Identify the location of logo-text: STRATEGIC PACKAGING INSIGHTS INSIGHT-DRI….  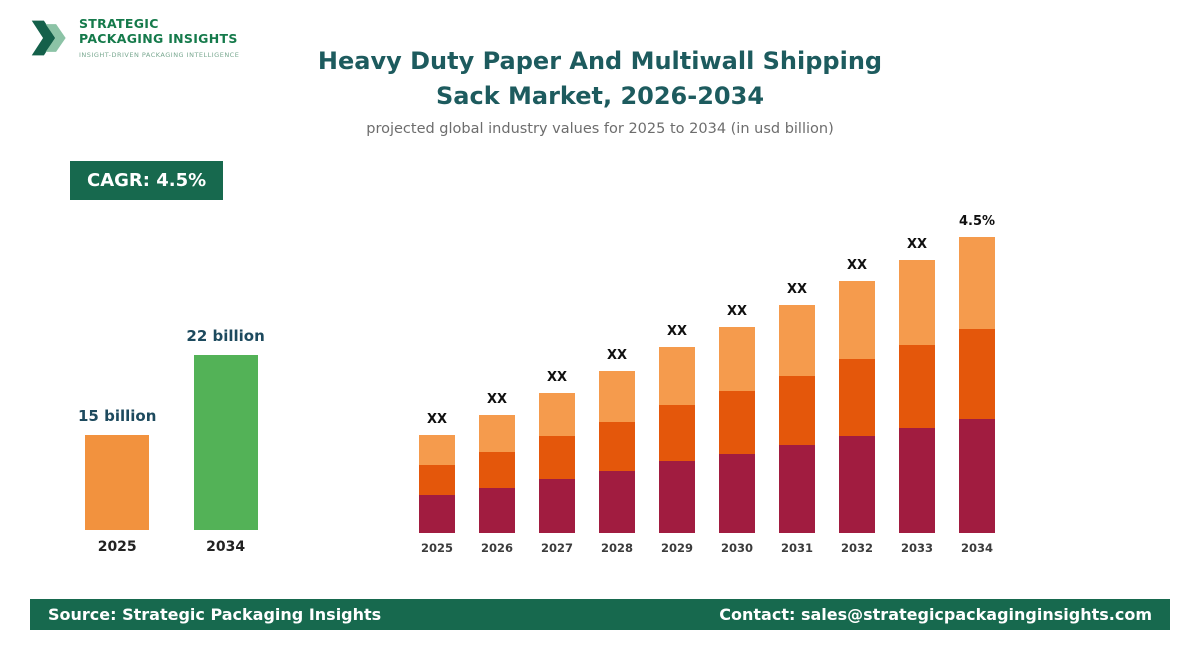
(159, 36).